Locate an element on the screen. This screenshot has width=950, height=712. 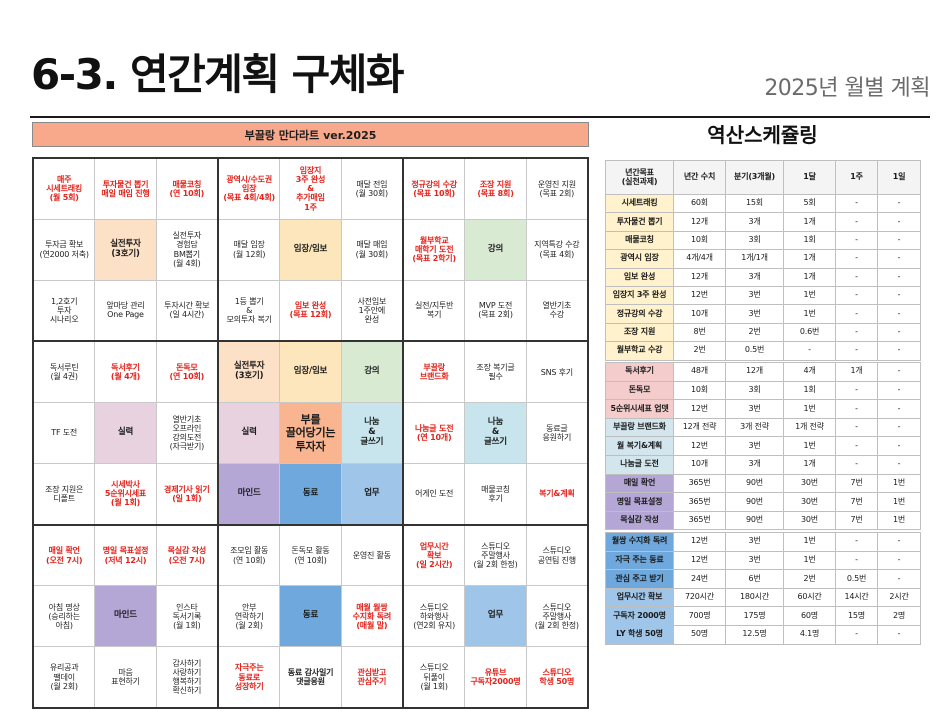
mandalart-subgoal: 실전투자 (3호기) is located at coordinates (125, 249).